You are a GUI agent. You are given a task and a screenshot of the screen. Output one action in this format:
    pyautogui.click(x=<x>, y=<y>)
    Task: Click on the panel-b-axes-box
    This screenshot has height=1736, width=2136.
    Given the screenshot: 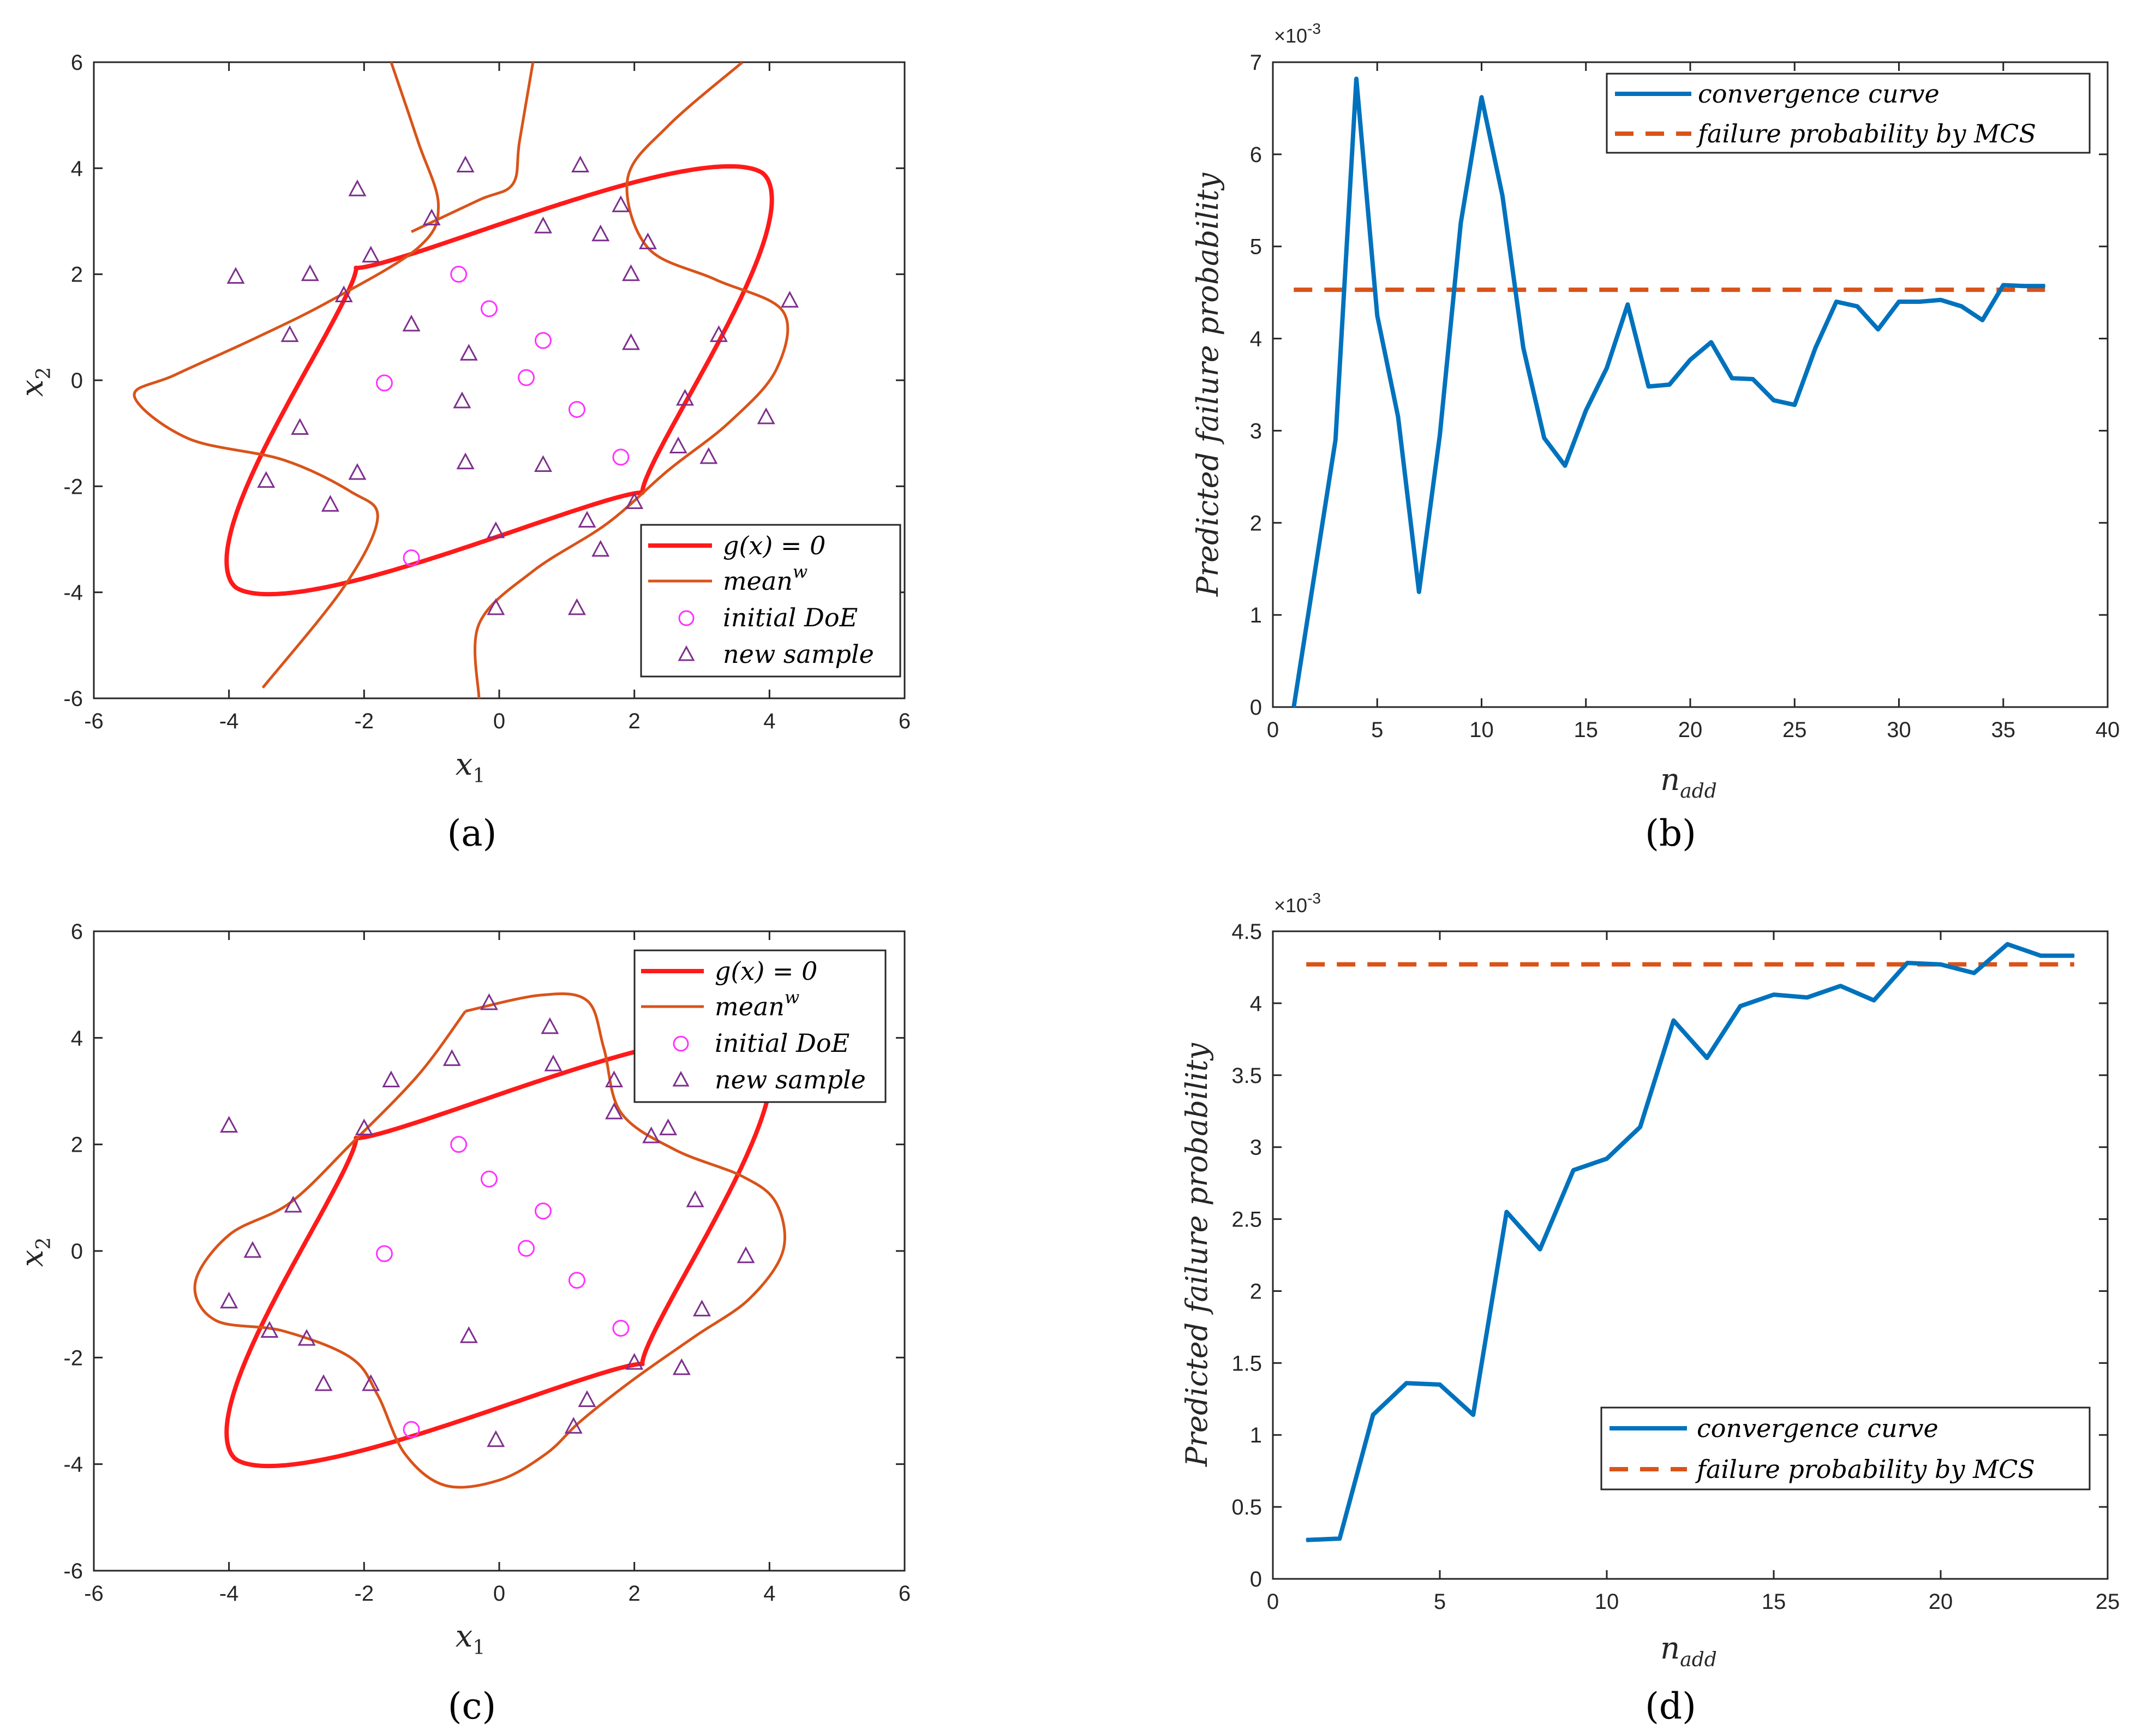 What is the action you would take?
    pyautogui.click(x=1690, y=385)
    